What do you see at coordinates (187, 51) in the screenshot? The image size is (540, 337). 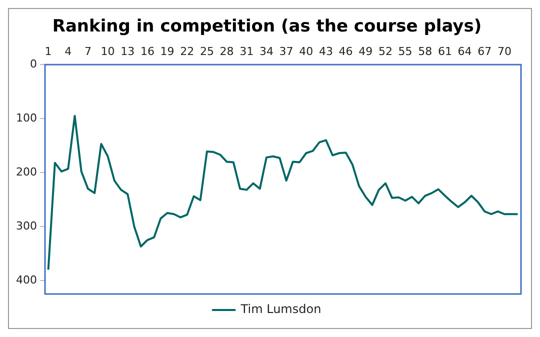 I see `x-tick-label: 22` at bounding box center [187, 51].